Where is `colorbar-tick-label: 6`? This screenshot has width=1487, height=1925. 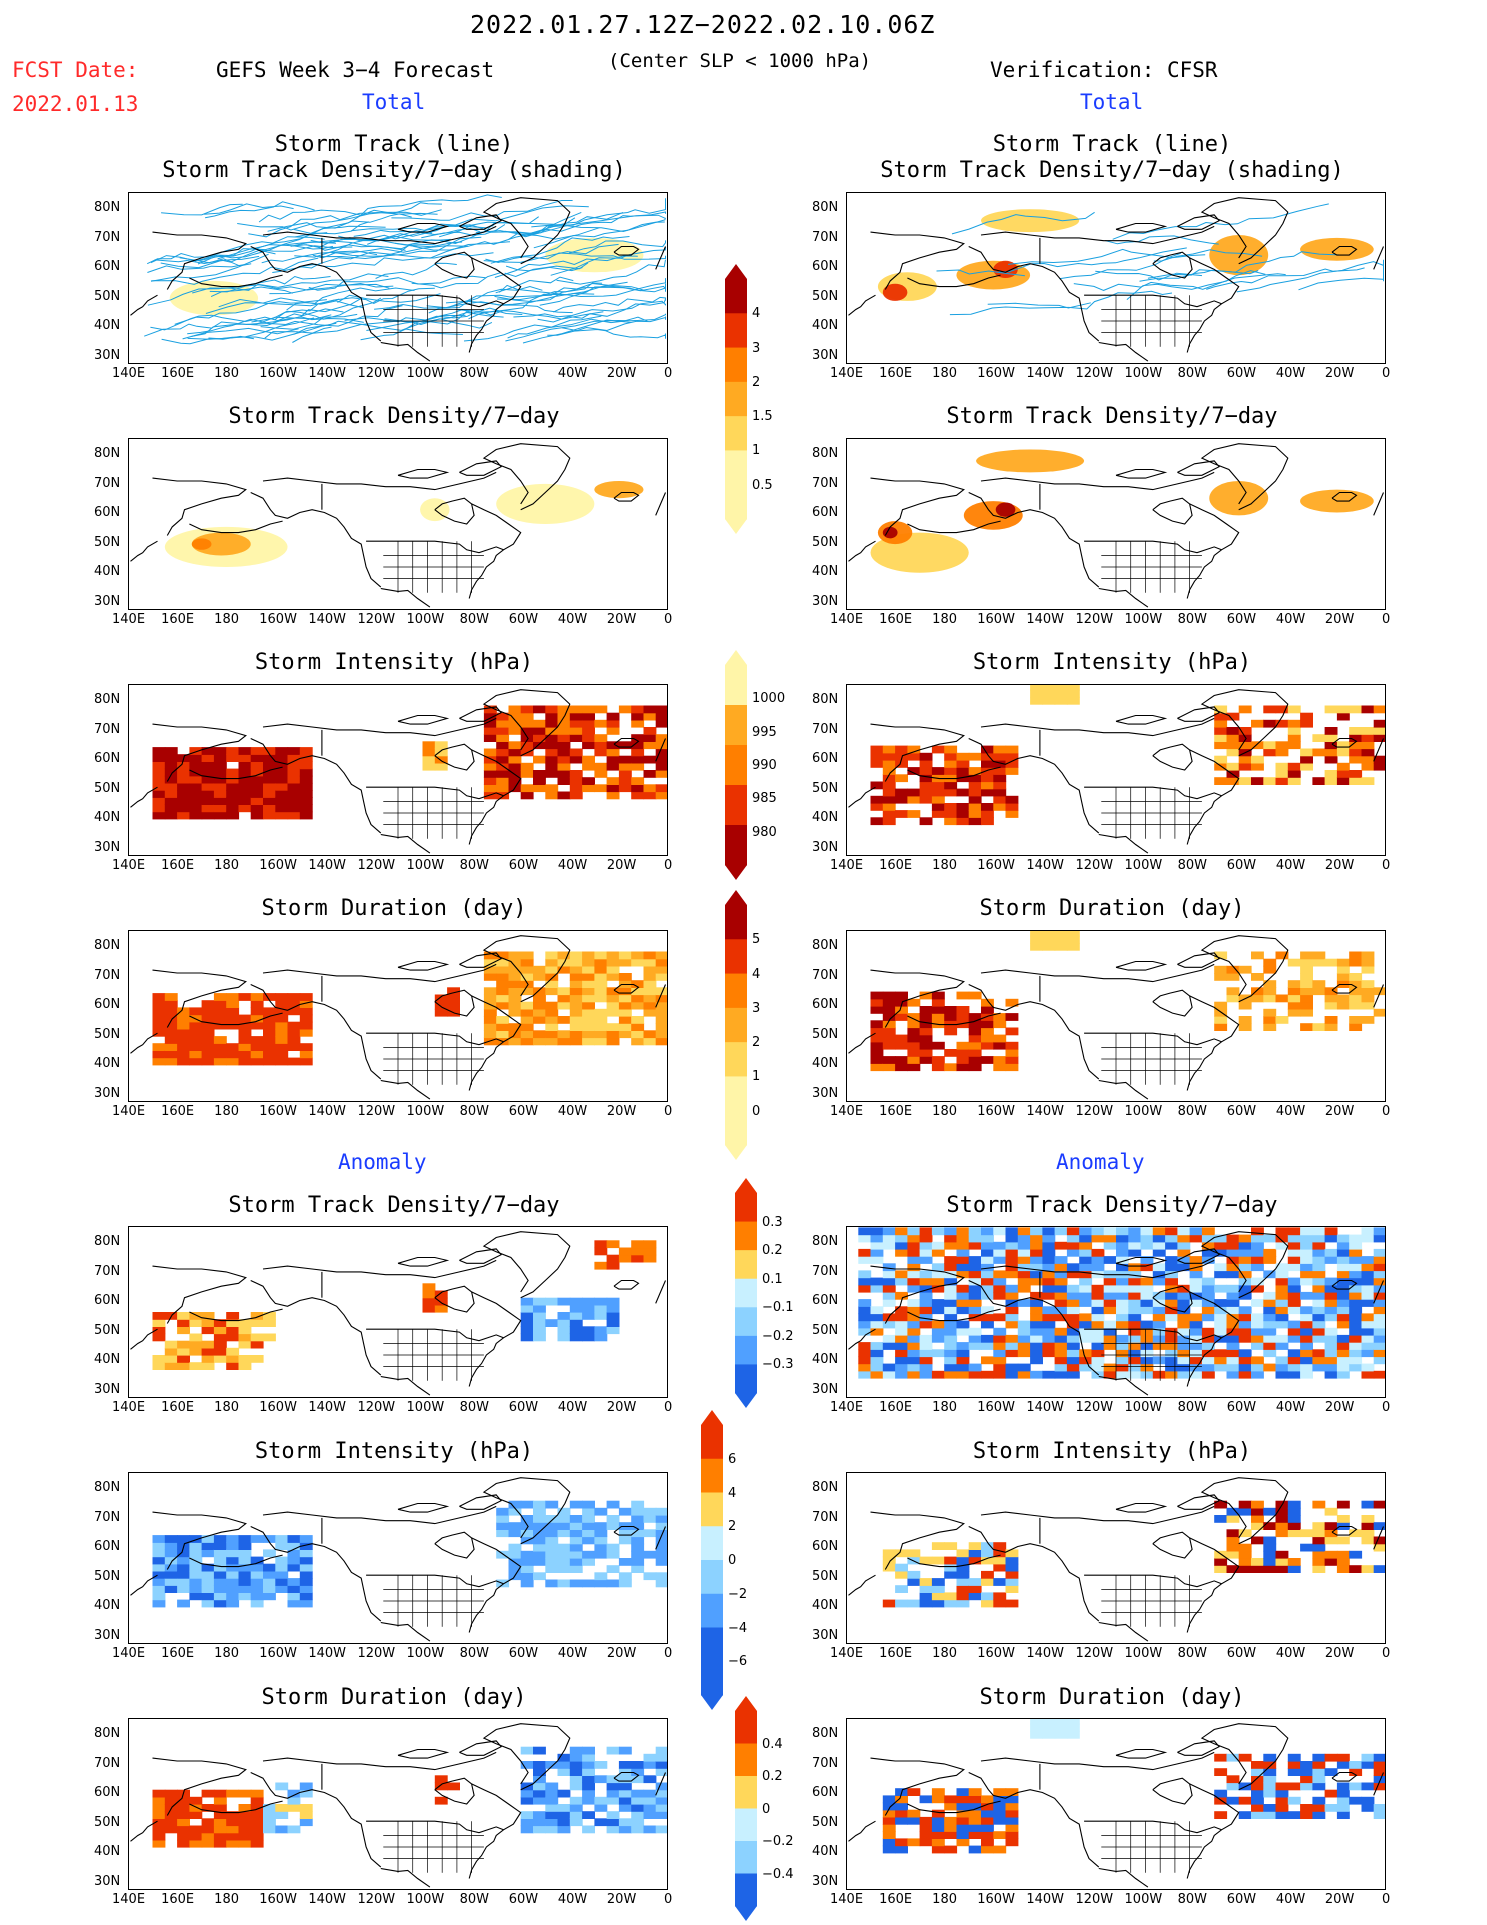 colorbar-tick-label: 6 is located at coordinates (732, 1459).